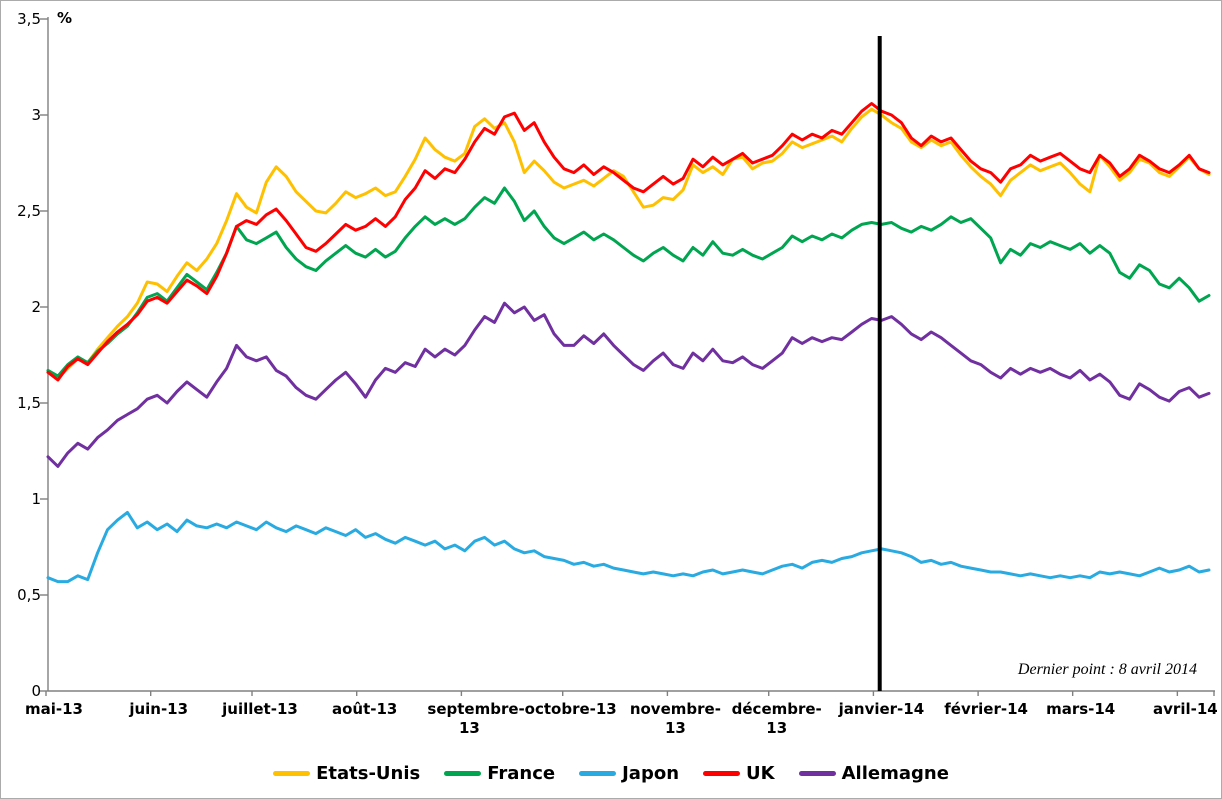  Describe the element at coordinates (29, 19) in the screenshot. I see `y-tick-label: 3,5` at that location.